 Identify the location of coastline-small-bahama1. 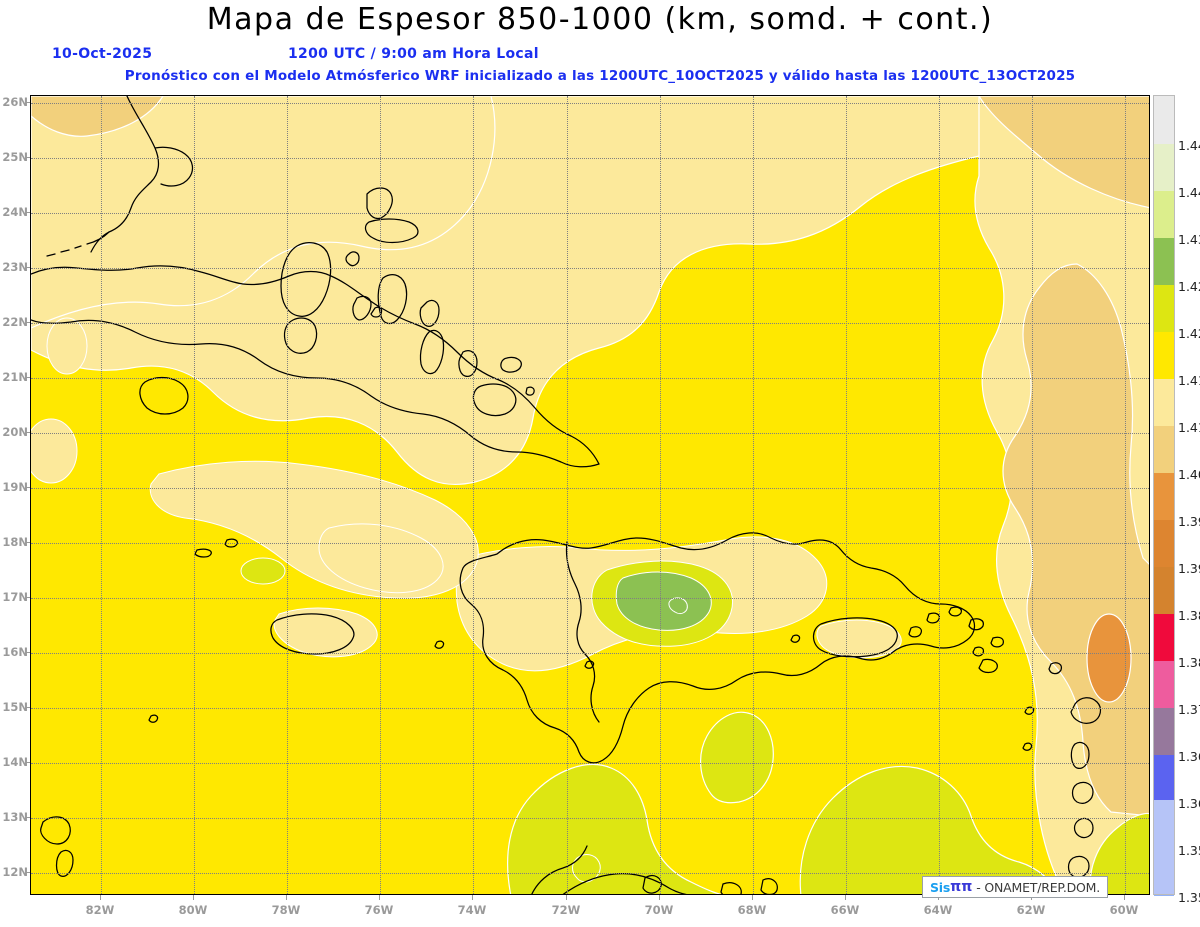
(352, 259).